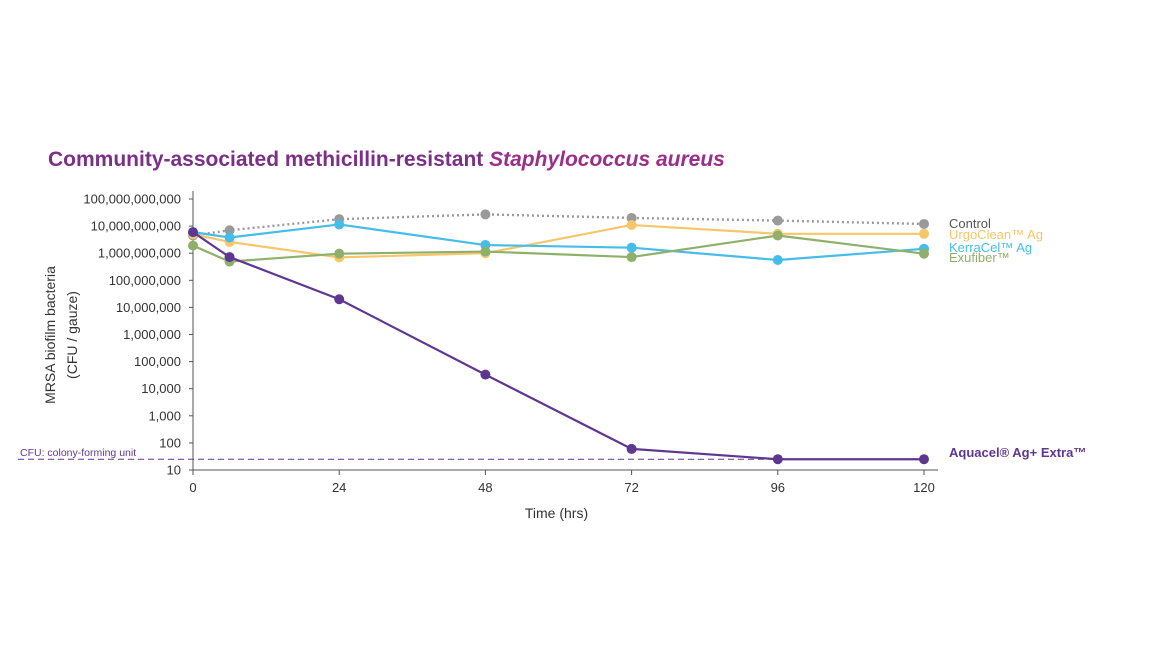  I want to click on chart-title-italic: Staphylococcus aureus, so click(607, 159).